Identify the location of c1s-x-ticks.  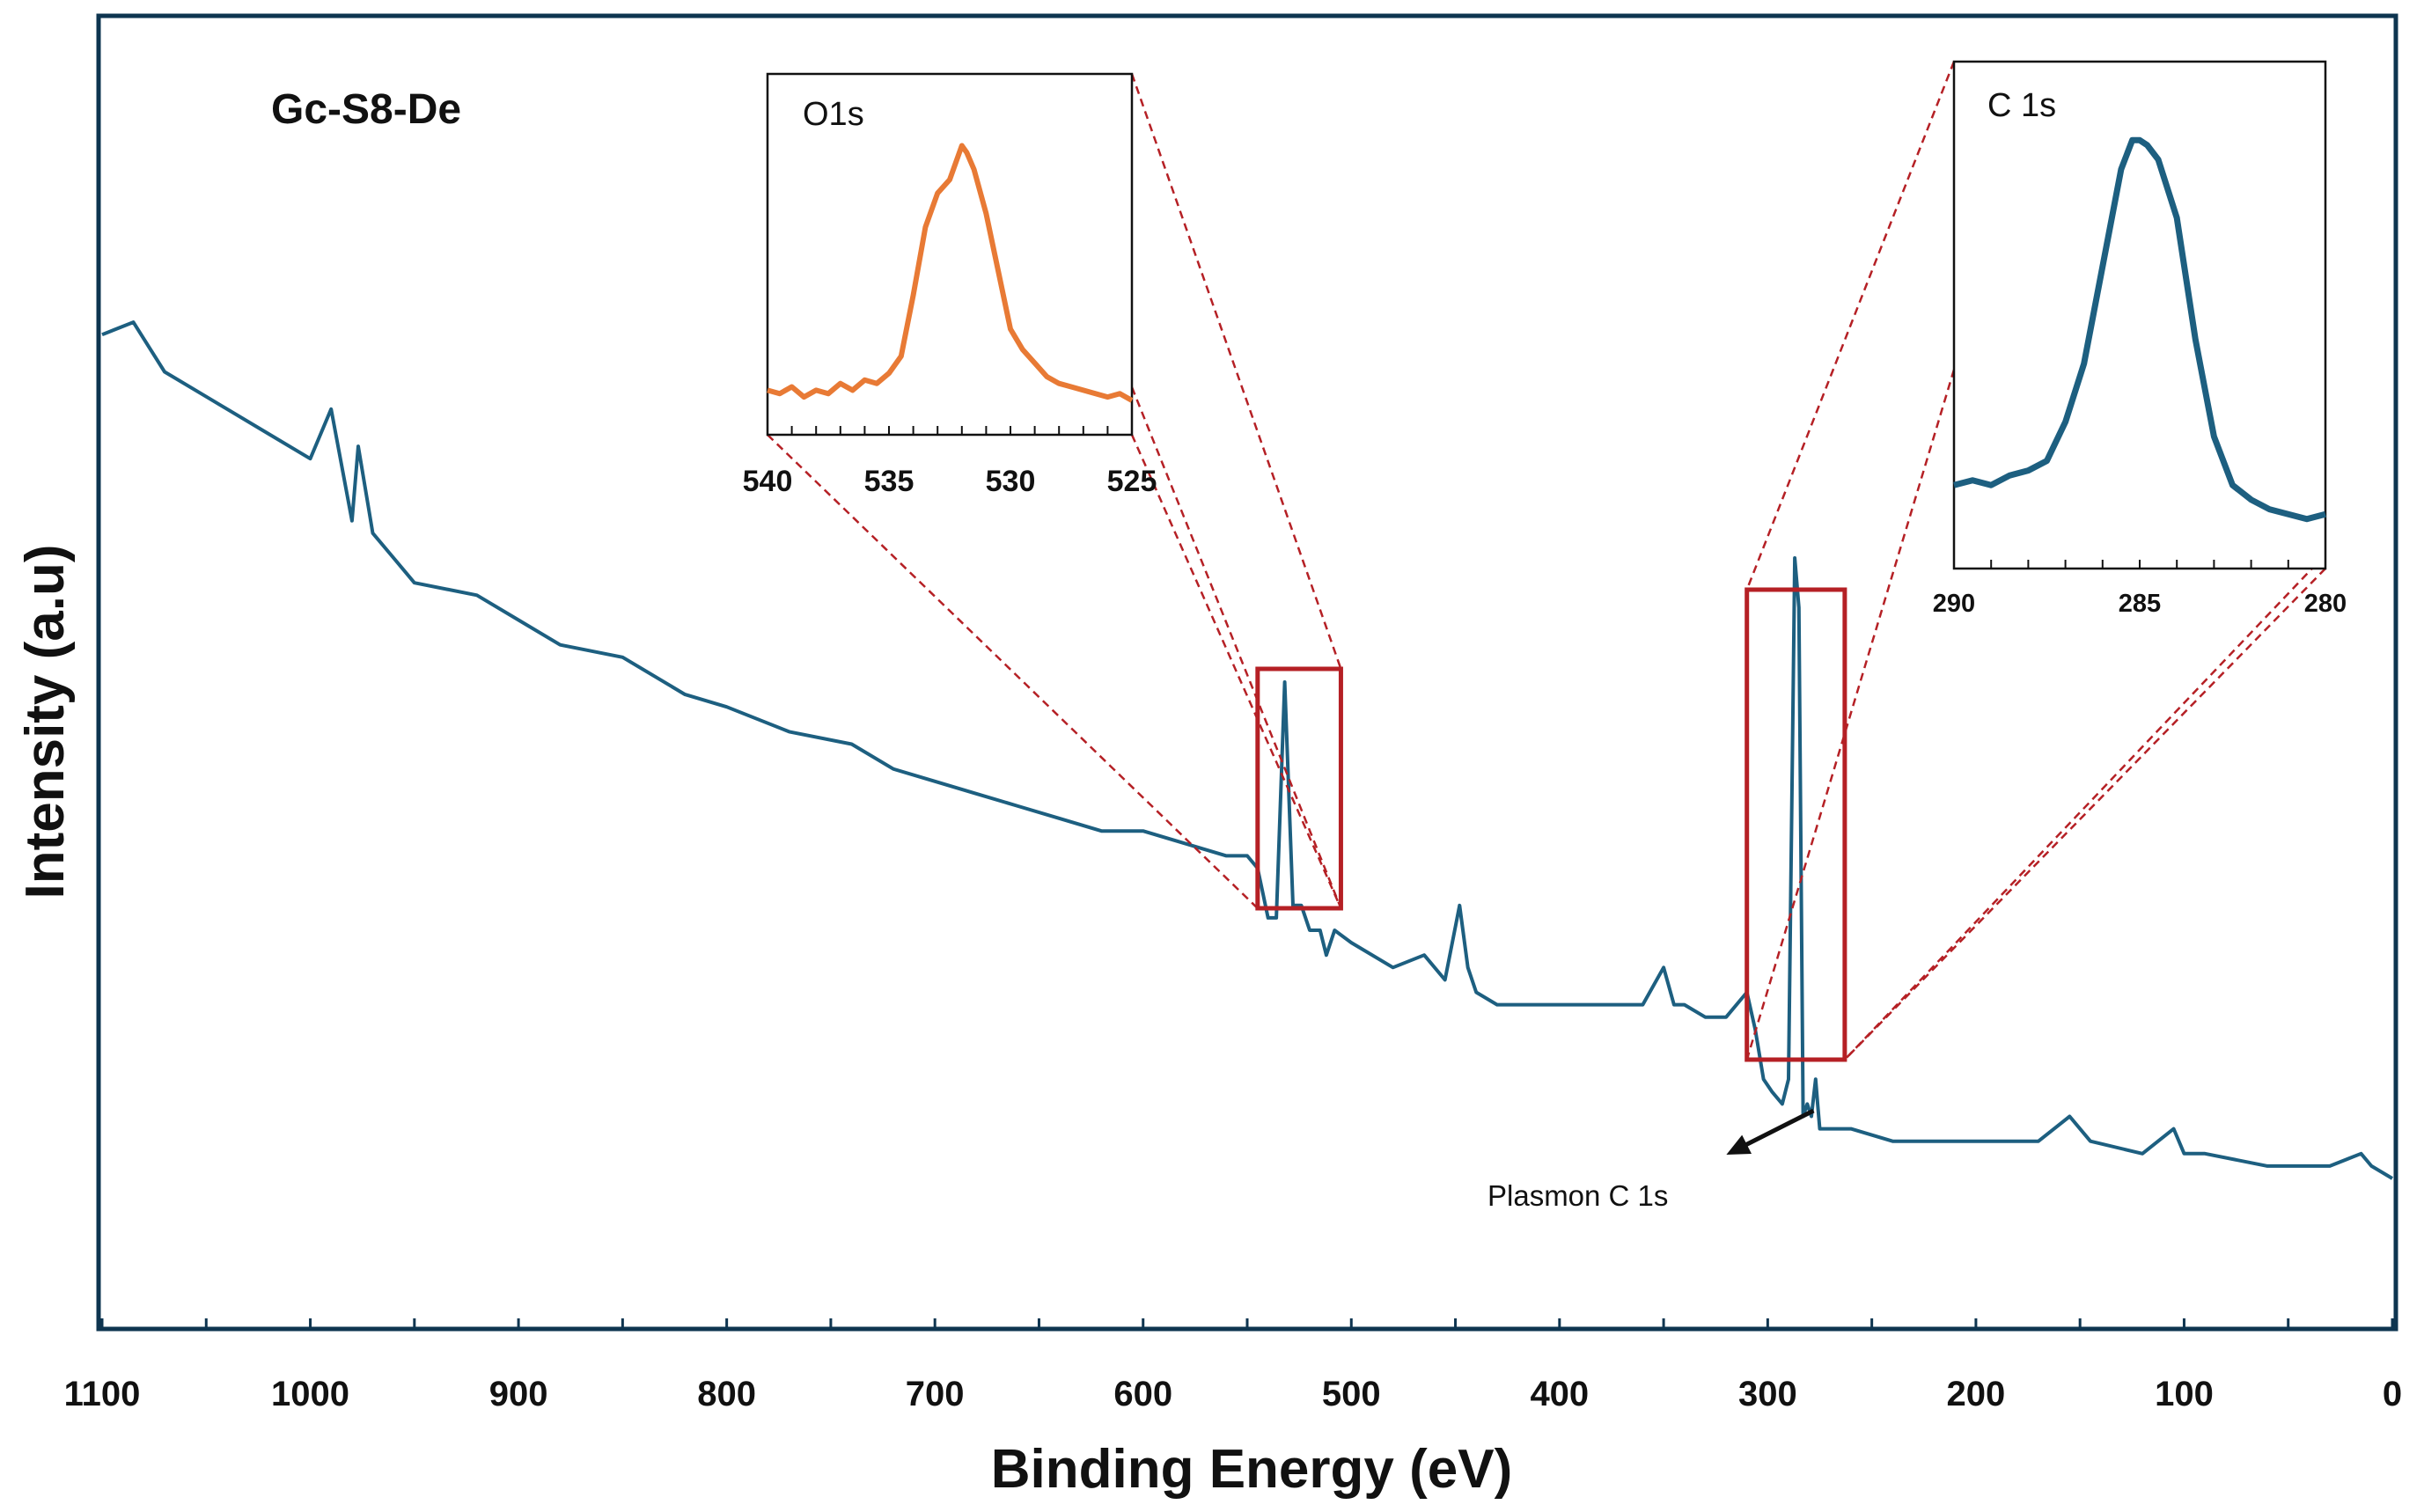
(2139, 565).